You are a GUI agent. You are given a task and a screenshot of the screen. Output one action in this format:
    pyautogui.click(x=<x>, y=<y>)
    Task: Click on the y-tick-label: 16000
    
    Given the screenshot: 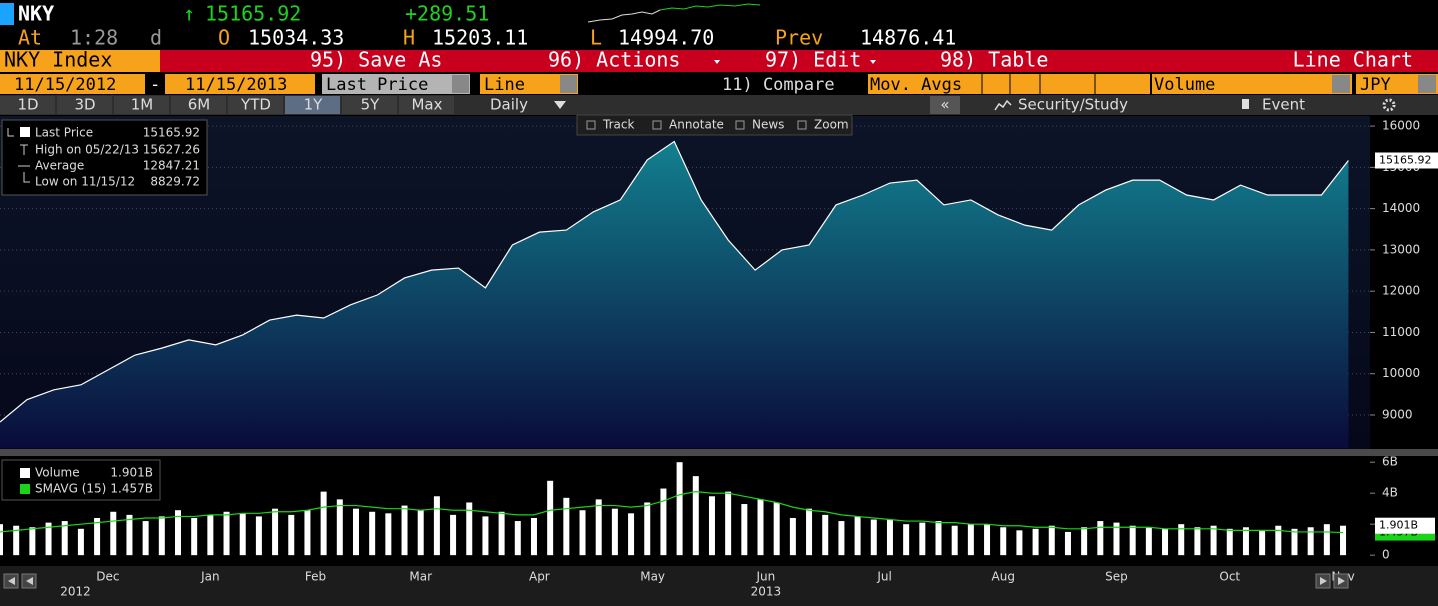 What is the action you would take?
    pyautogui.click(x=1401, y=126)
    